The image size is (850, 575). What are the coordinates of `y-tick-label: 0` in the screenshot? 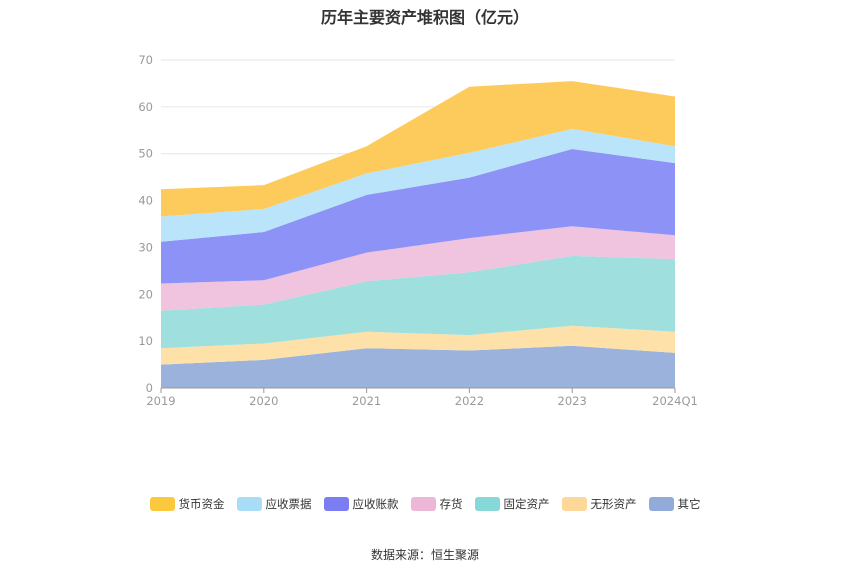 It's located at (149, 388).